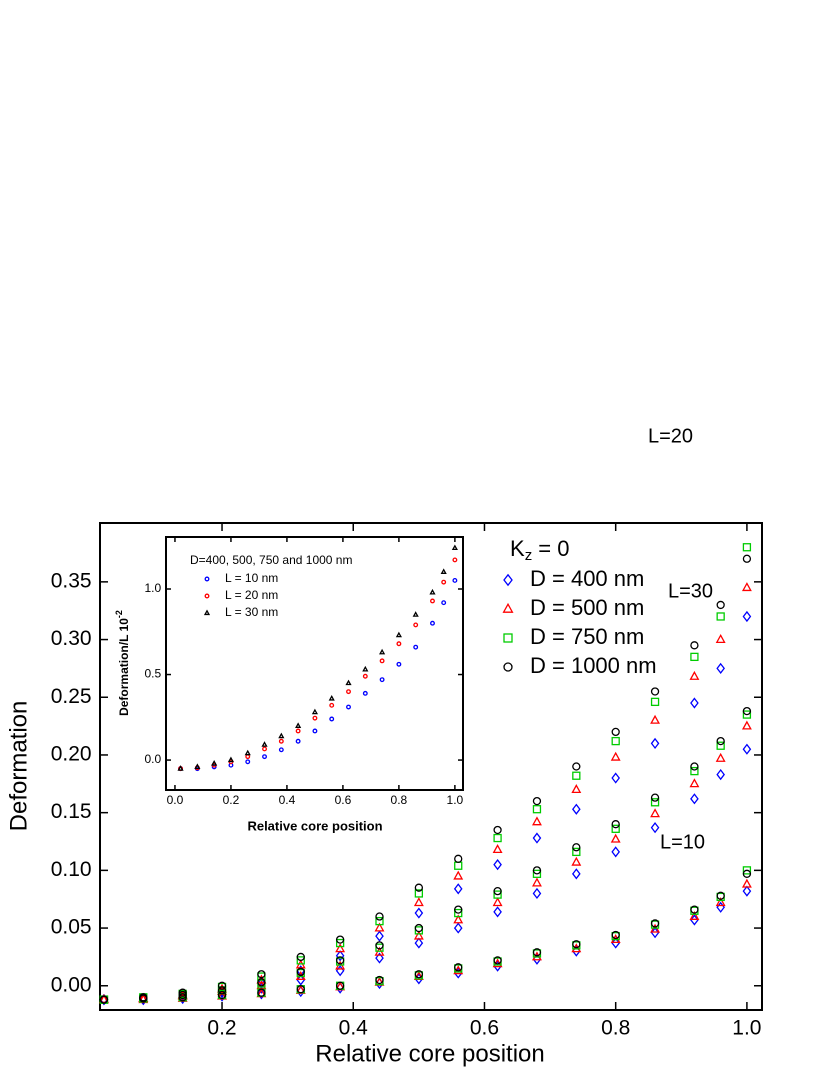  What do you see at coordinates (540, 550) in the screenshot?
I see `legend-title: Kz = 0` at bounding box center [540, 550].